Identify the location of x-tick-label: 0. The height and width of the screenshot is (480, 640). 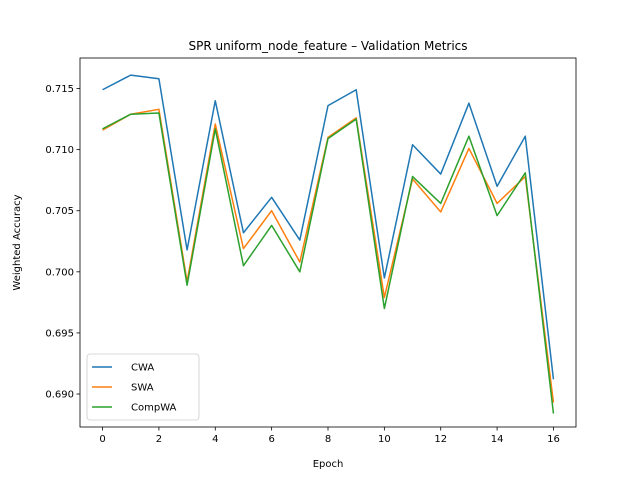
(102, 439).